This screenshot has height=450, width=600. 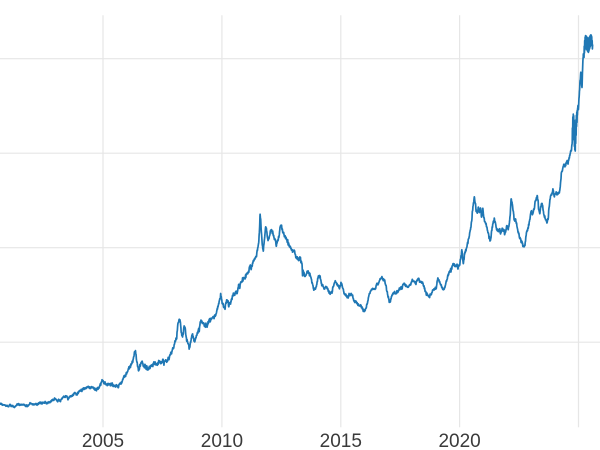 What do you see at coordinates (341, 440) in the screenshot?
I see `svg-text: 2015` at bounding box center [341, 440].